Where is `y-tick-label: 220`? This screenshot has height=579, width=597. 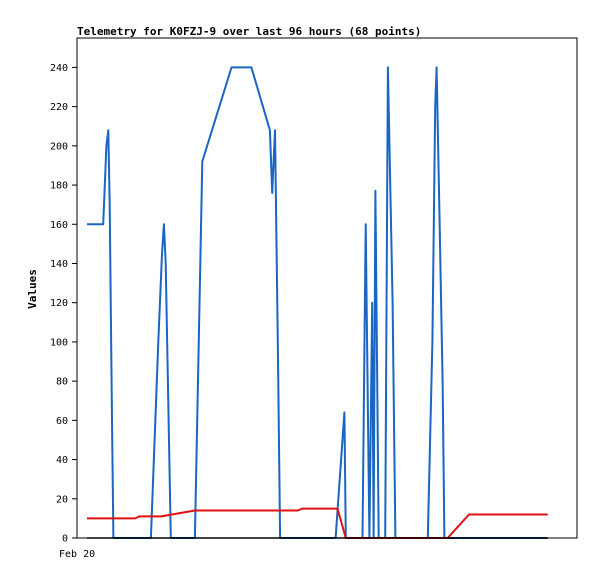
y-tick-label: 220 is located at coordinates (59, 107).